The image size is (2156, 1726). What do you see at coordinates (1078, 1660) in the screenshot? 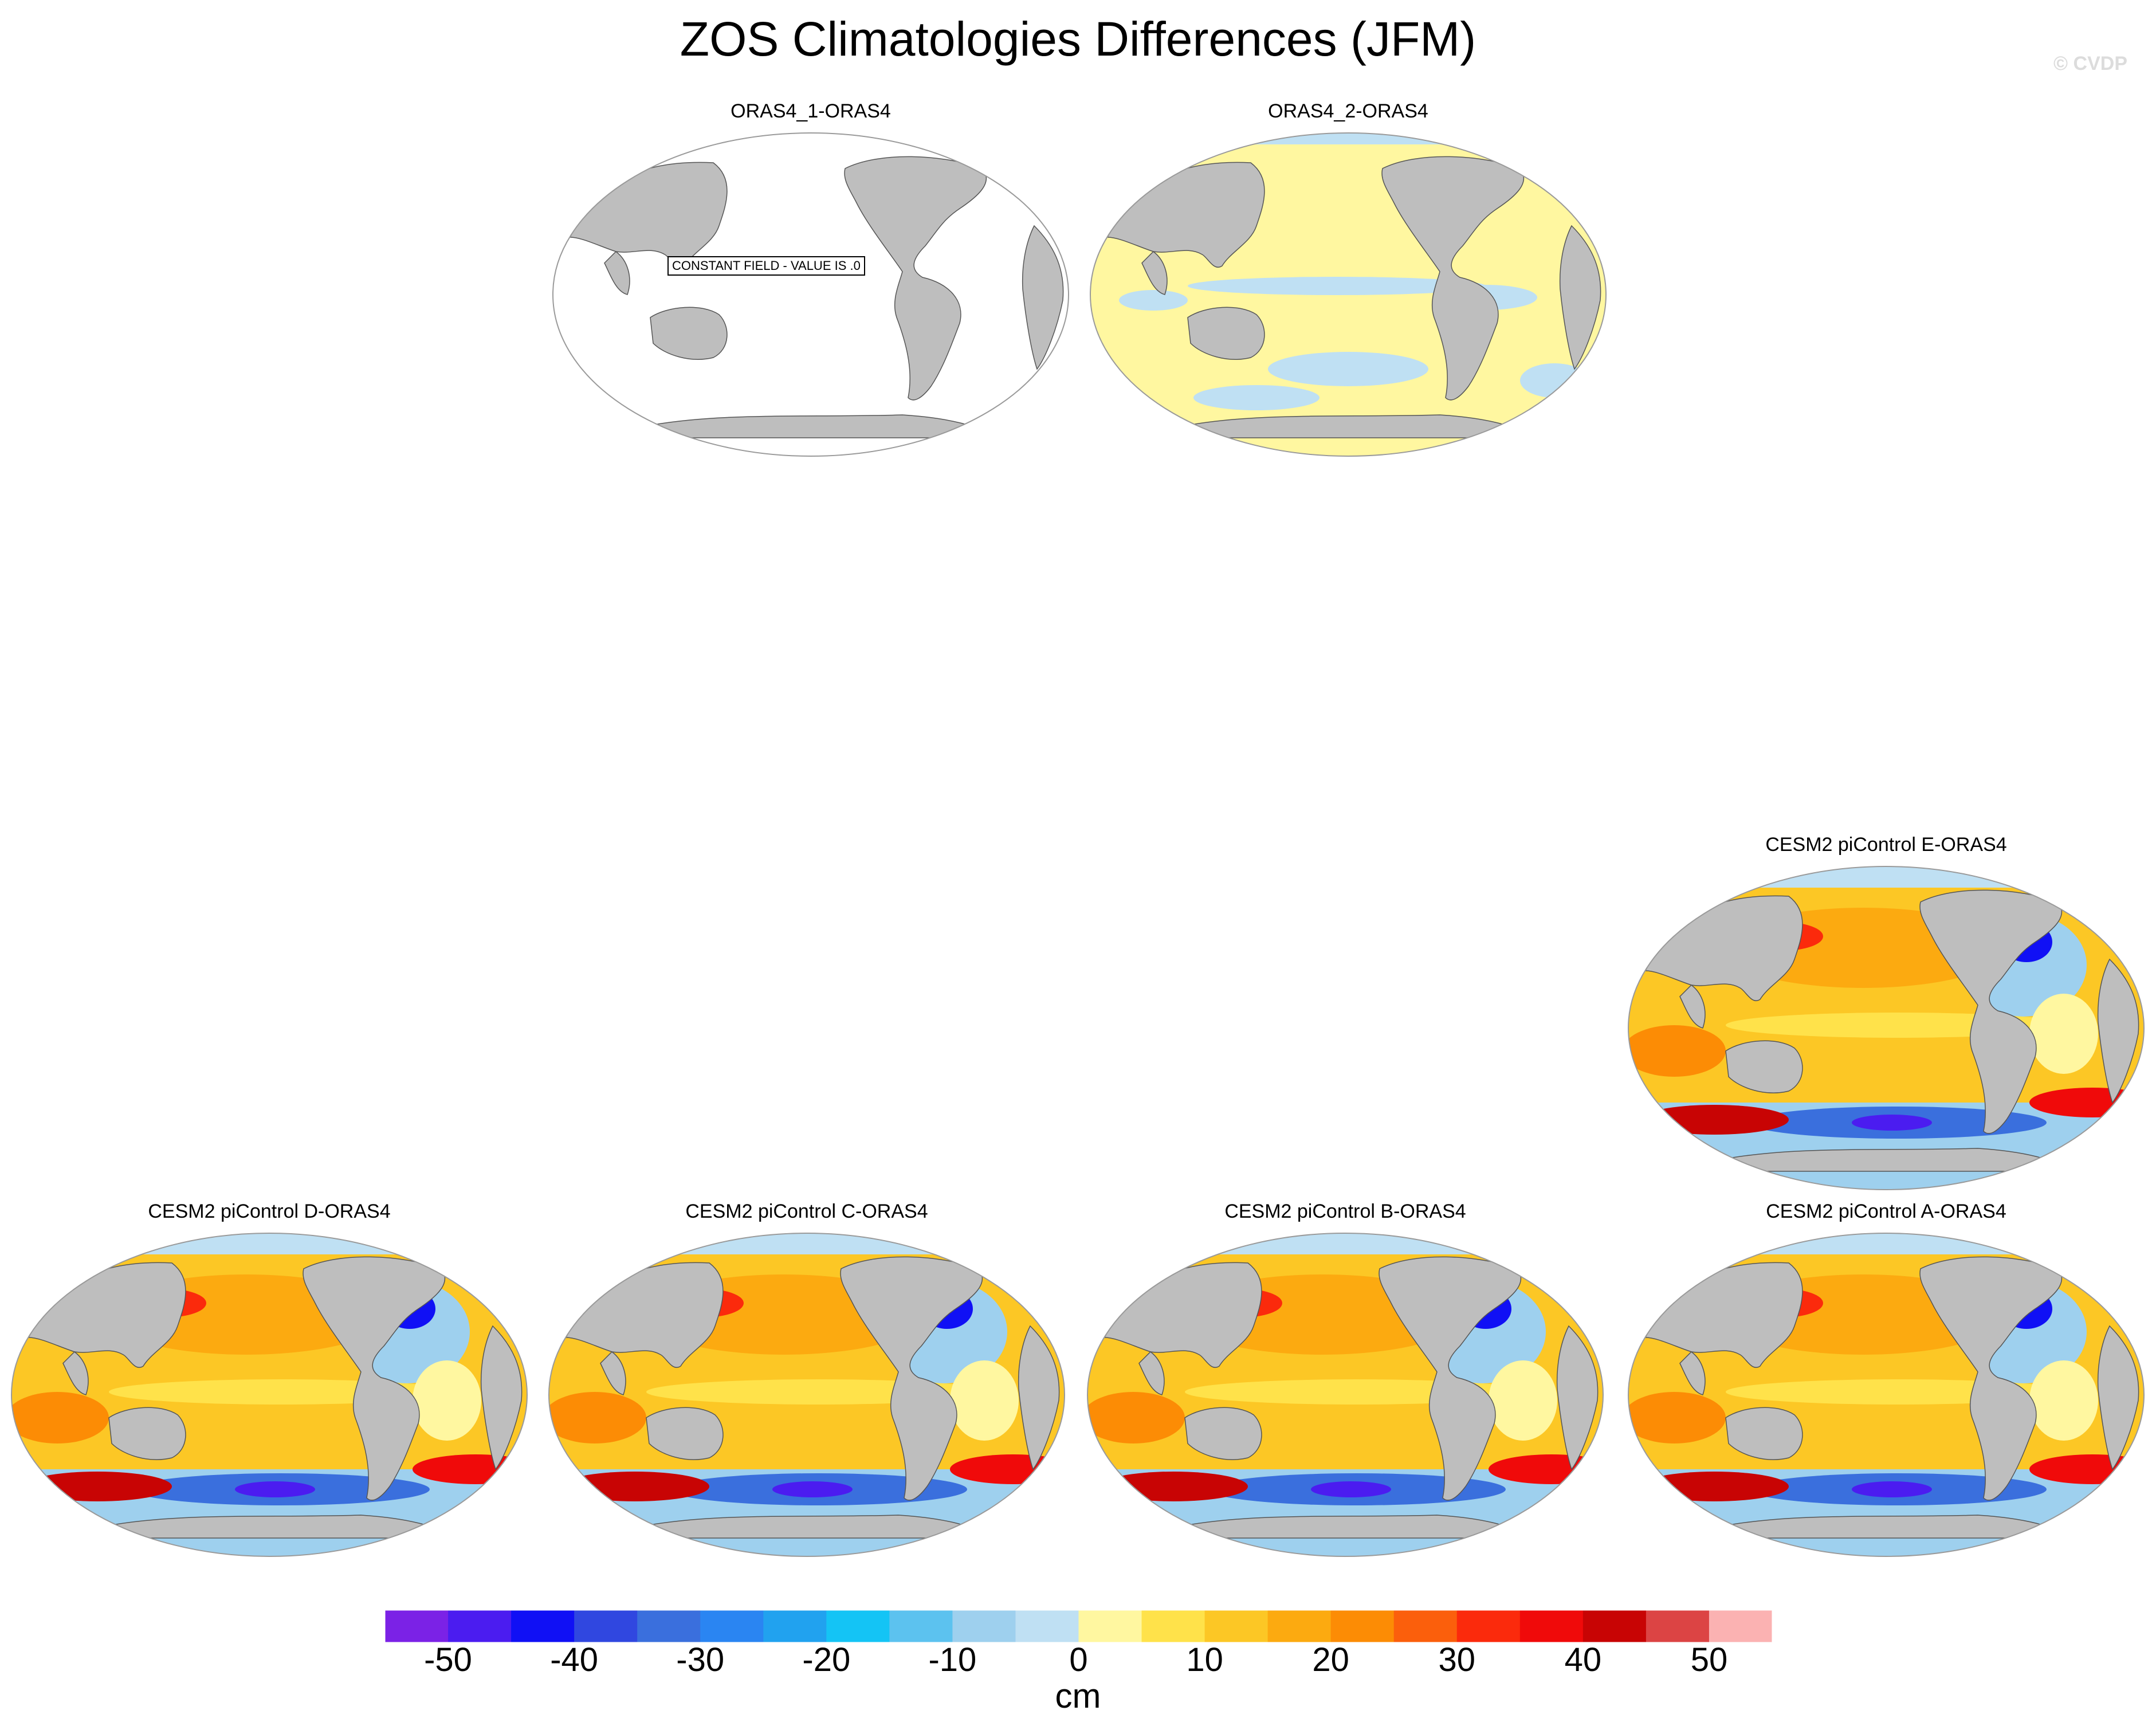
I see `colorbar-tick-label: 0` at bounding box center [1078, 1660].